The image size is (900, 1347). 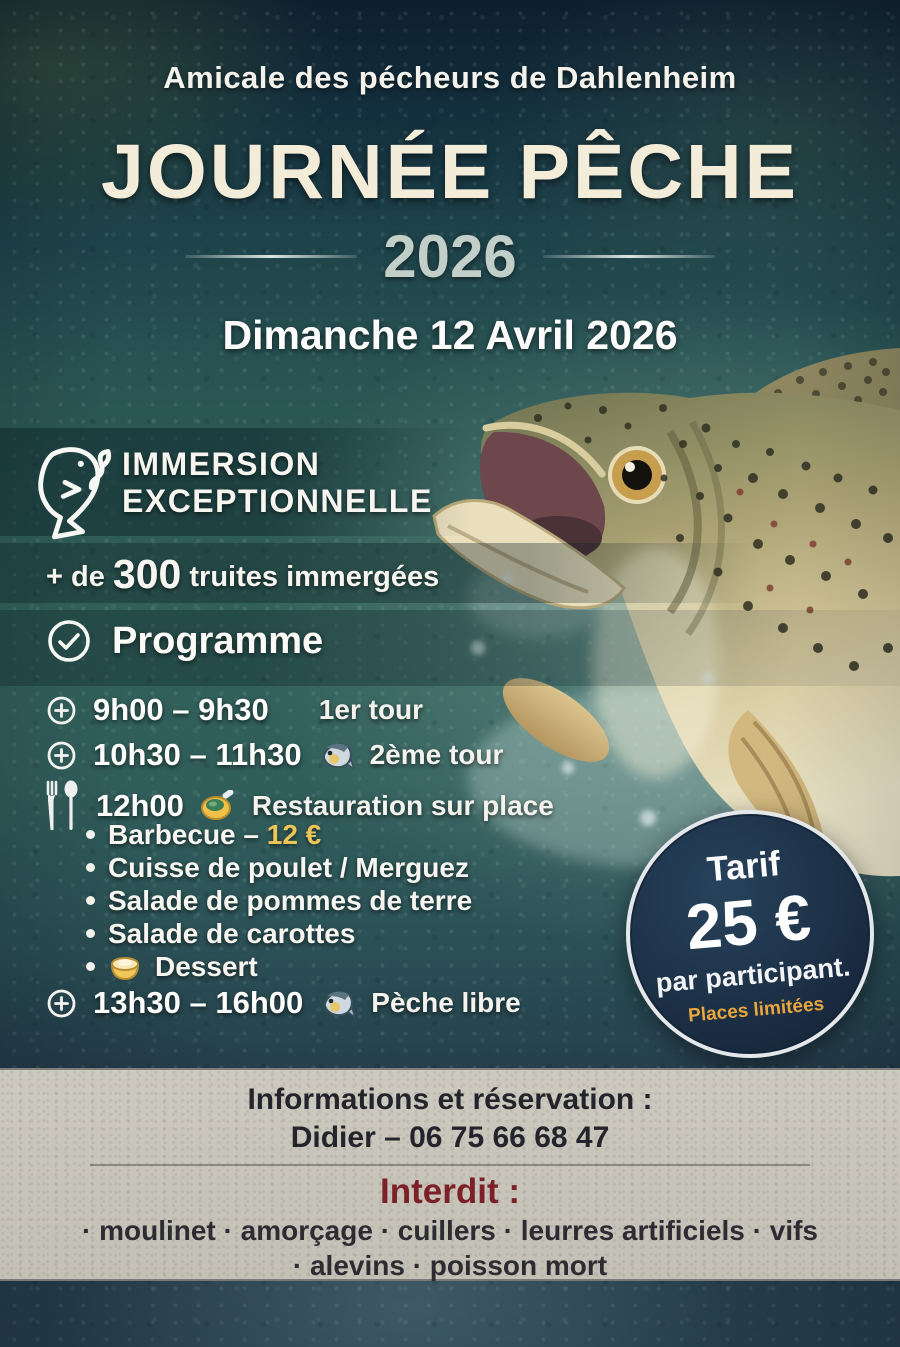 I want to click on row1-time: 9h00 – 9h30, so click(x=181, y=709).